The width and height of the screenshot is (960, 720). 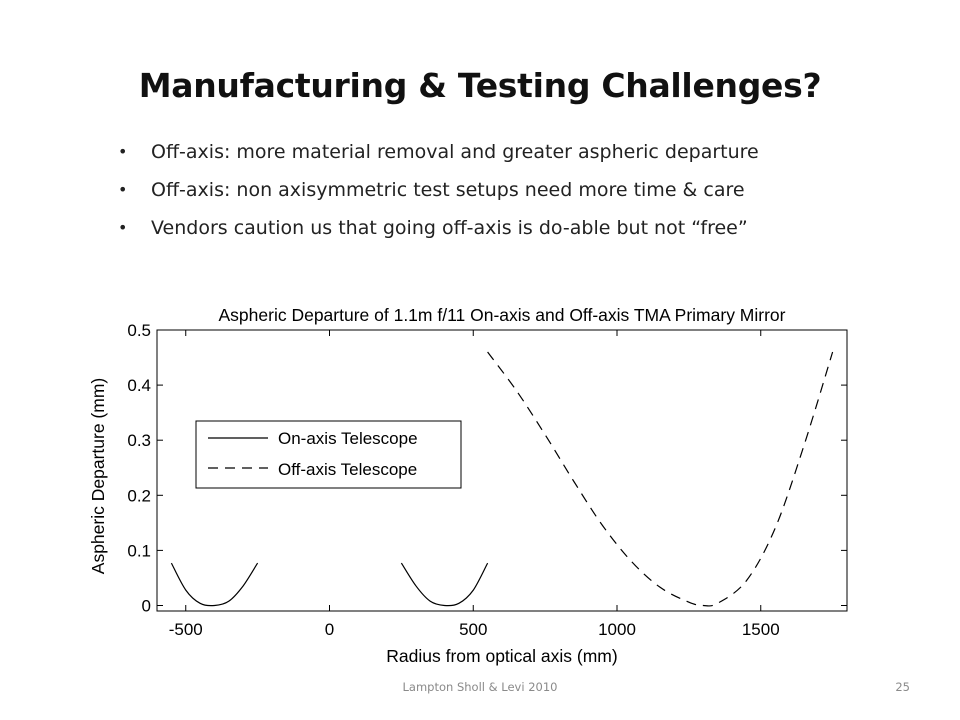 What do you see at coordinates (347, 469) in the screenshot?
I see `legend-label-off-axis: Off-axis Telescope` at bounding box center [347, 469].